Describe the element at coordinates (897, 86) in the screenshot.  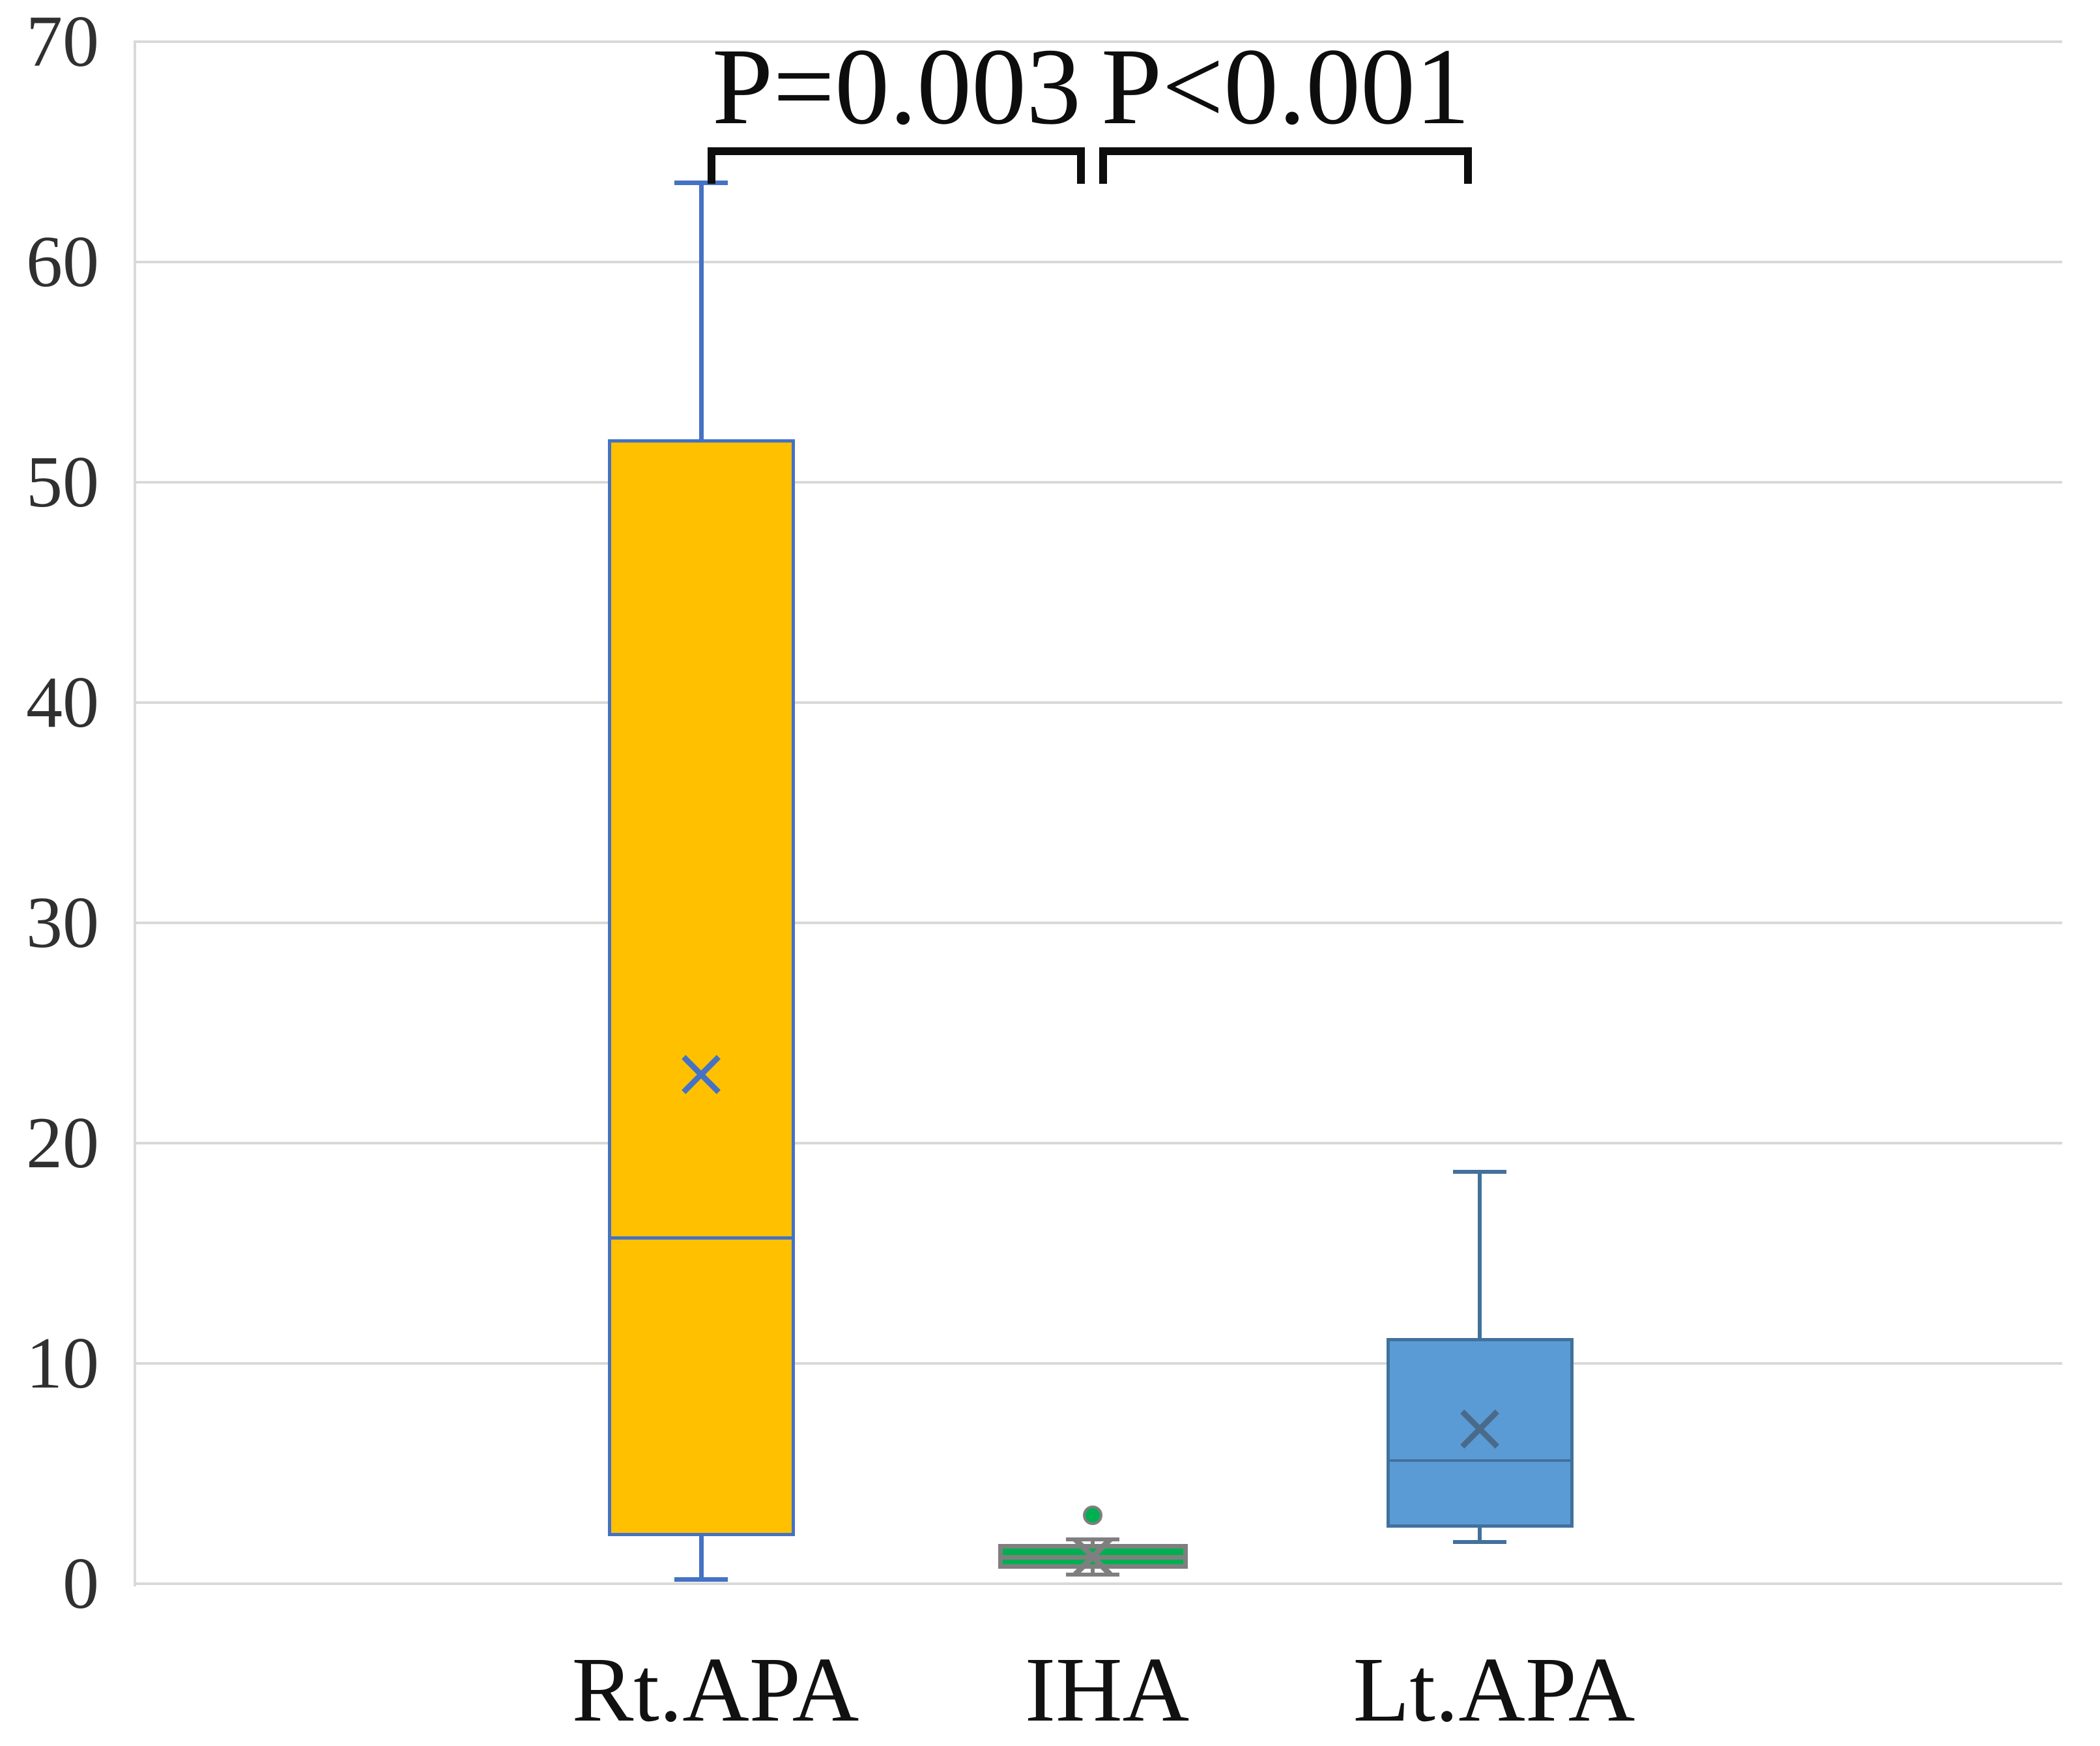
I see `p-value-label: P=0.003` at that location.